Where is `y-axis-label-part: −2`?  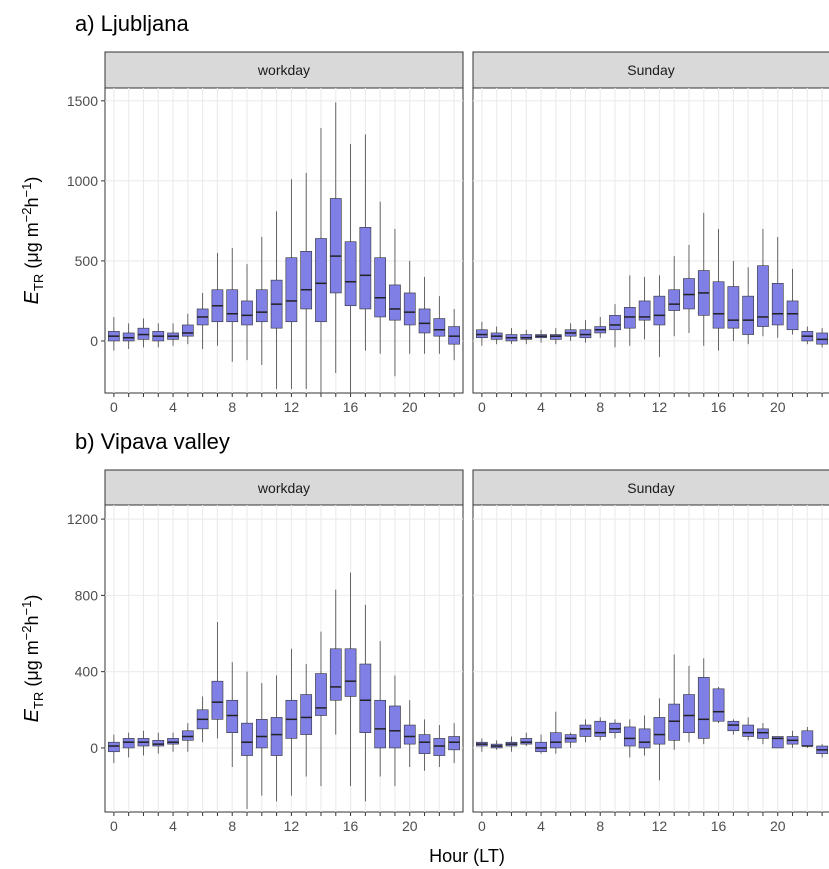 y-axis-label-part: −2 is located at coordinates (26, 214).